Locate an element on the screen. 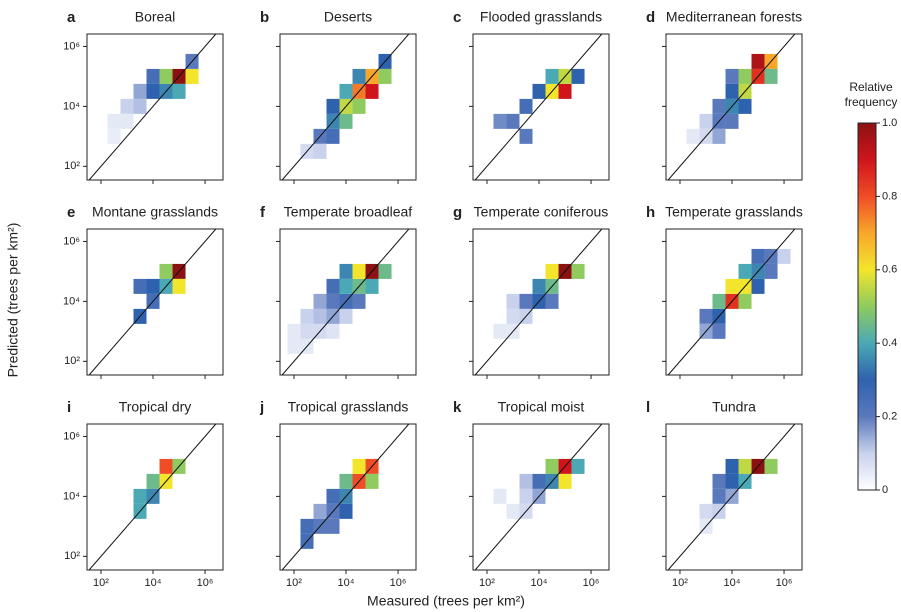 This screenshot has height=612, width=901. panel-title: Temperate broadleaf is located at coordinates (348, 212).